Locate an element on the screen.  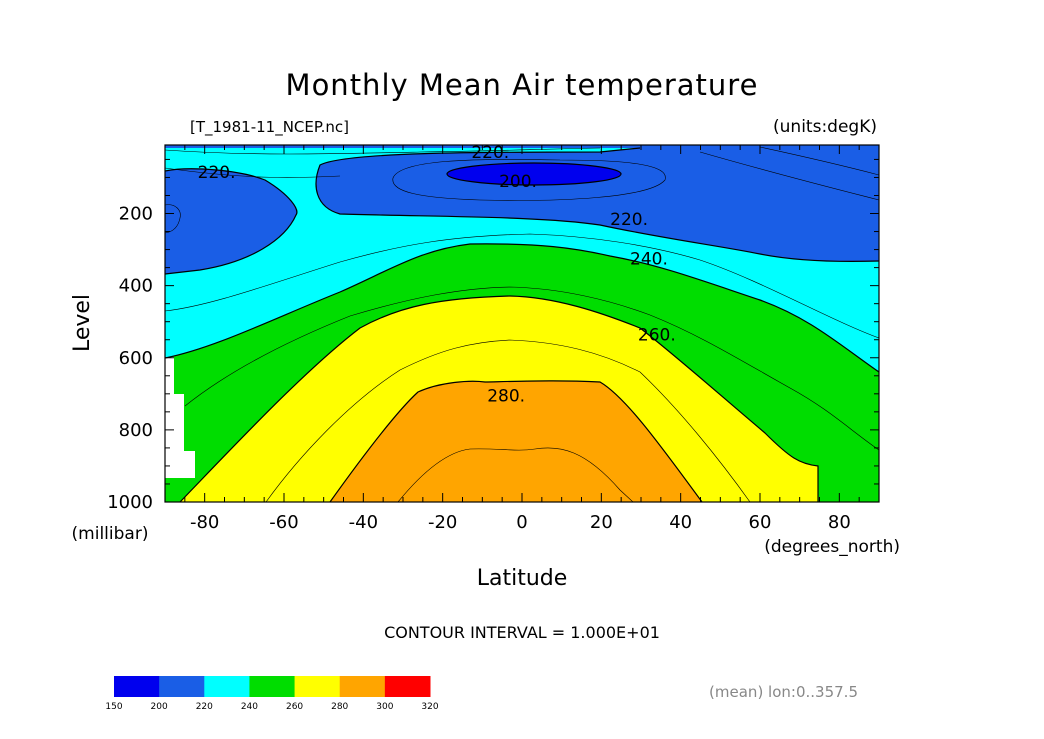
x-axis-units: (degrees_north) is located at coordinates (832, 547).